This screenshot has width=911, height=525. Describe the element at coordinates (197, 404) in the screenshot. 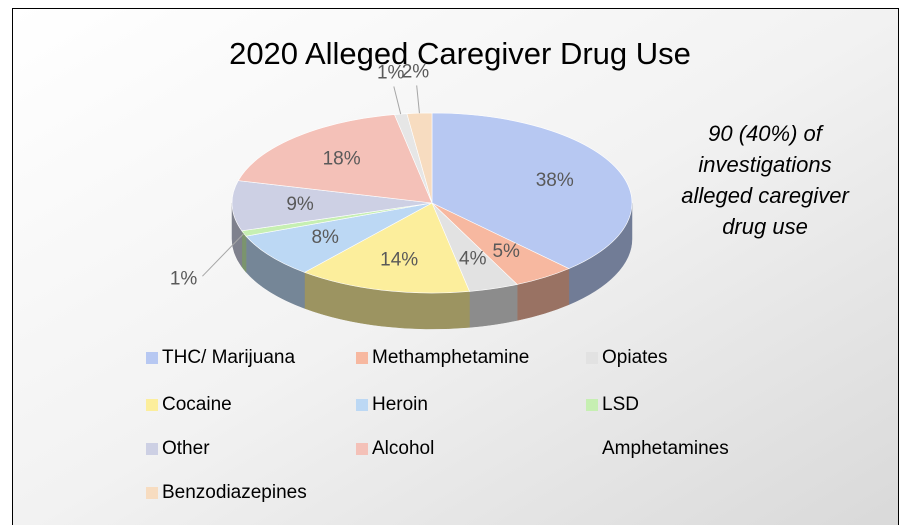

I see `legend-label: Cocaine` at that location.